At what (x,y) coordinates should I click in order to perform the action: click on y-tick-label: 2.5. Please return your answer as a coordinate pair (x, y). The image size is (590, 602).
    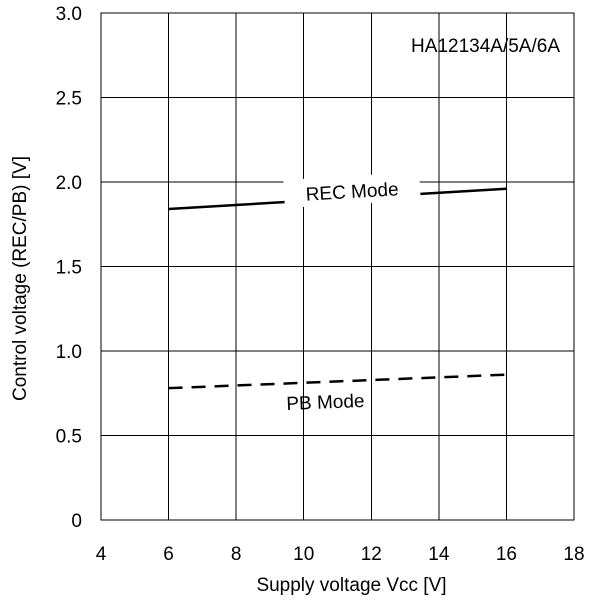
    Looking at the image, I should click on (69, 99).